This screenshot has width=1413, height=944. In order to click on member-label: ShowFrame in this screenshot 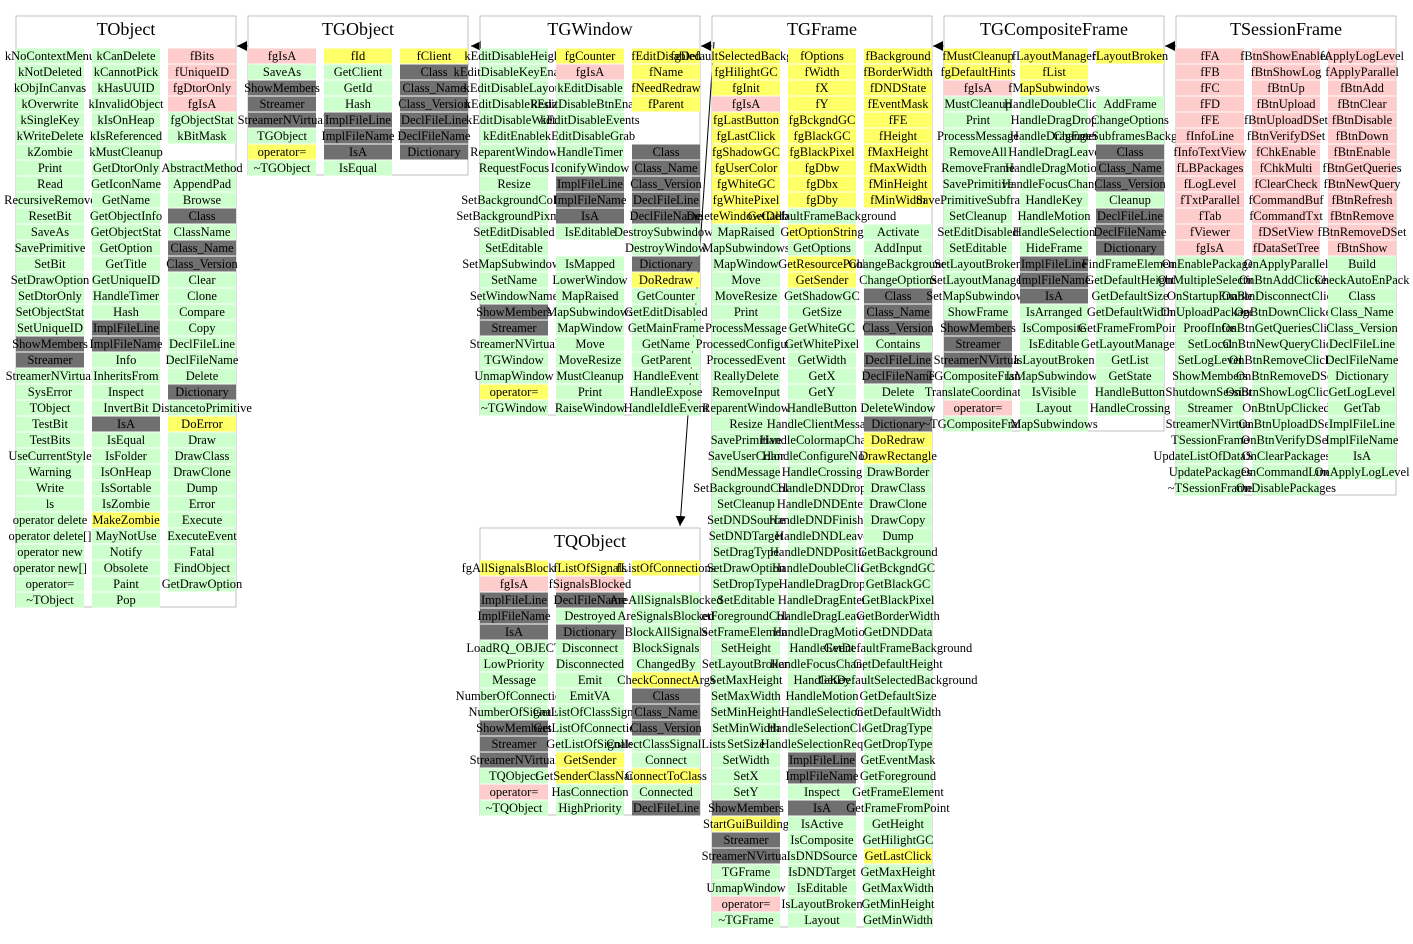, I will do `click(978, 312)`.